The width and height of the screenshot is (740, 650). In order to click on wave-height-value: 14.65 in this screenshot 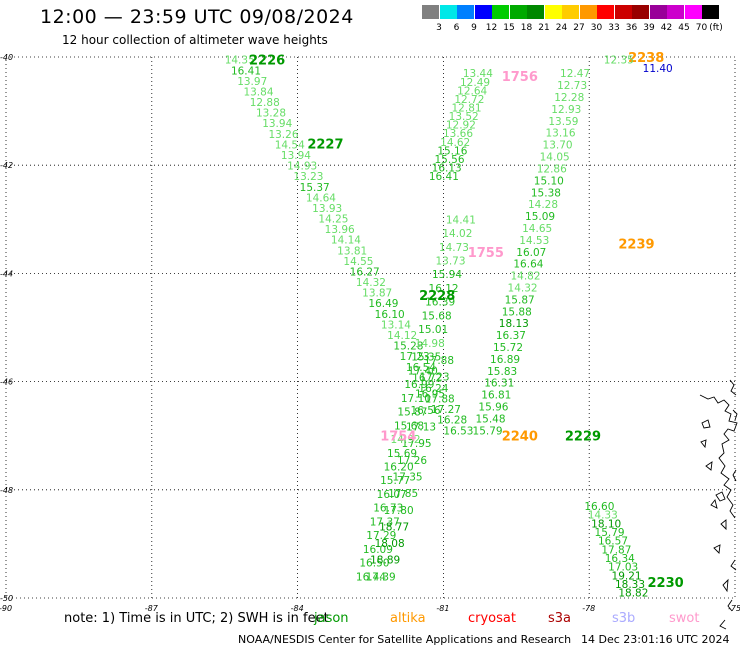, I will do `click(537, 229)`.